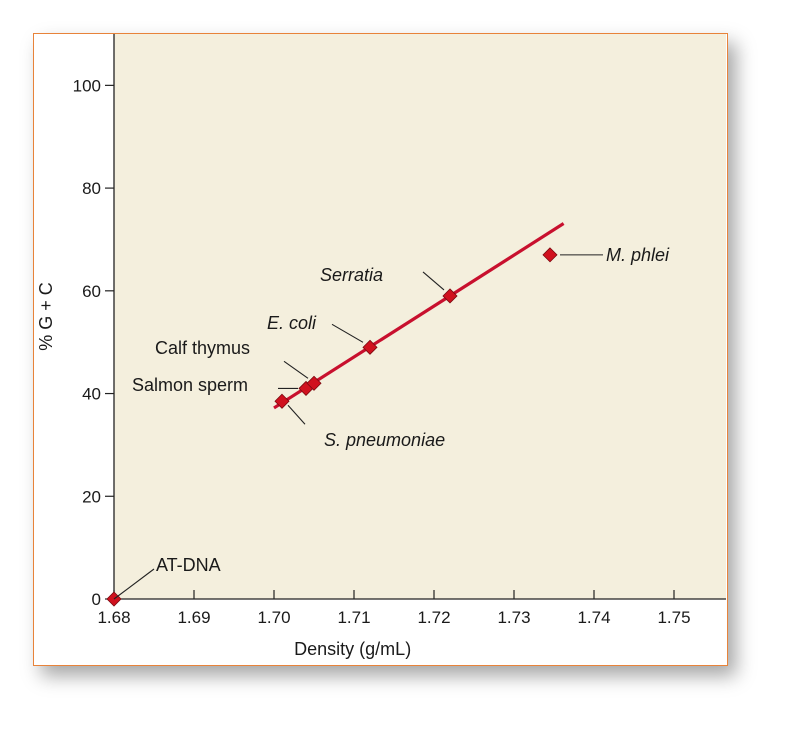  I want to click on point-label: M. phlei, so click(638, 255).